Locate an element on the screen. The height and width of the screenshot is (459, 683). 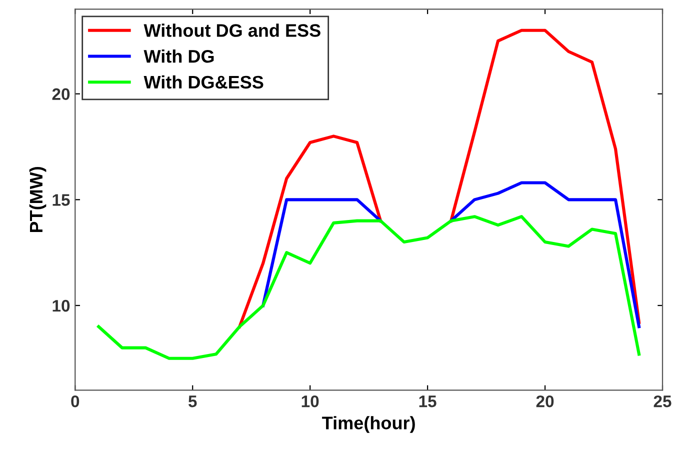
legend-label: With DG&ESS is located at coordinates (204, 82).